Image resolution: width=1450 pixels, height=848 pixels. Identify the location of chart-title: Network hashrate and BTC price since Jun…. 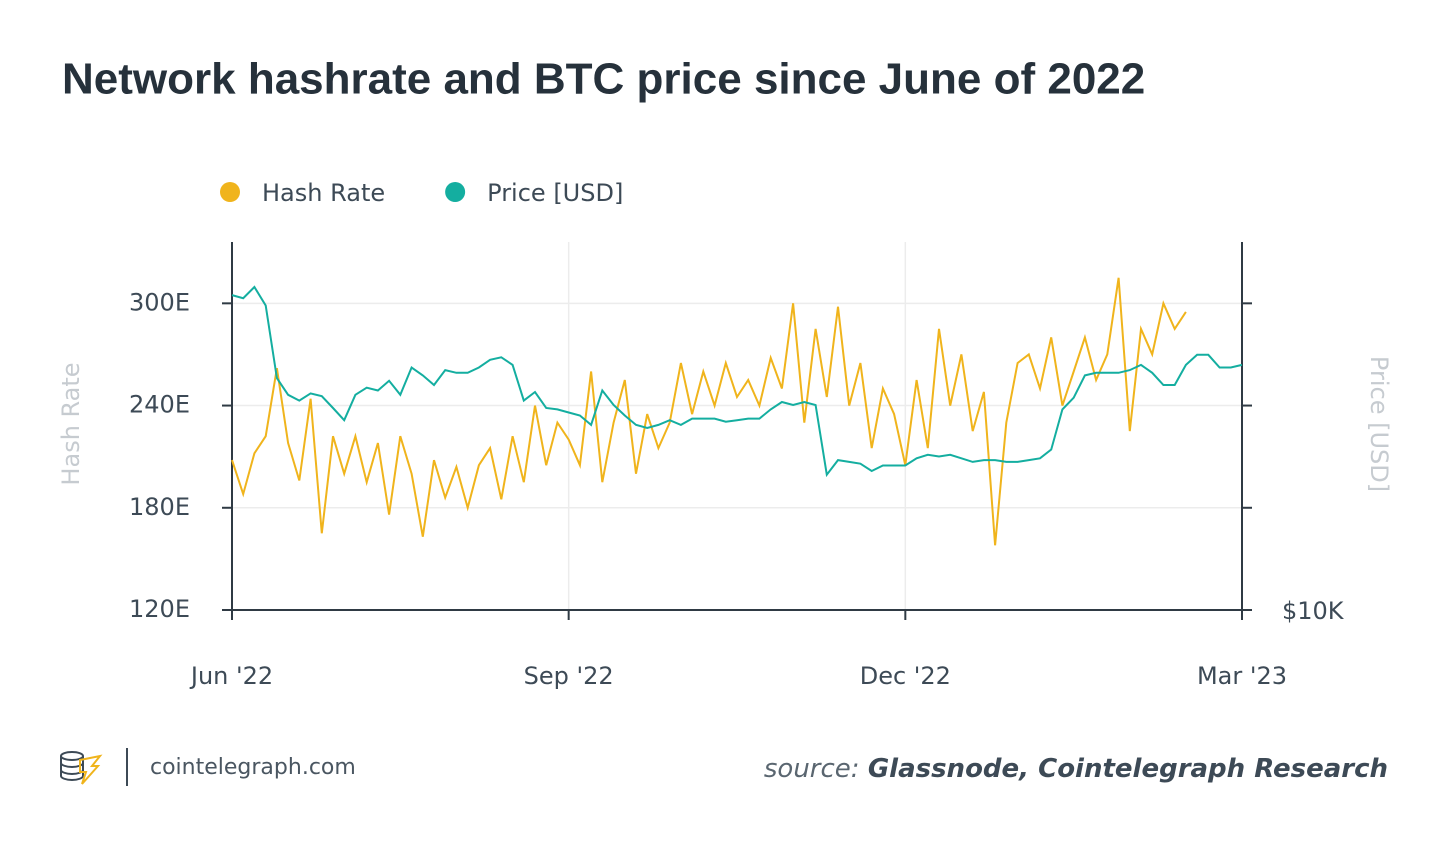
(603, 79).